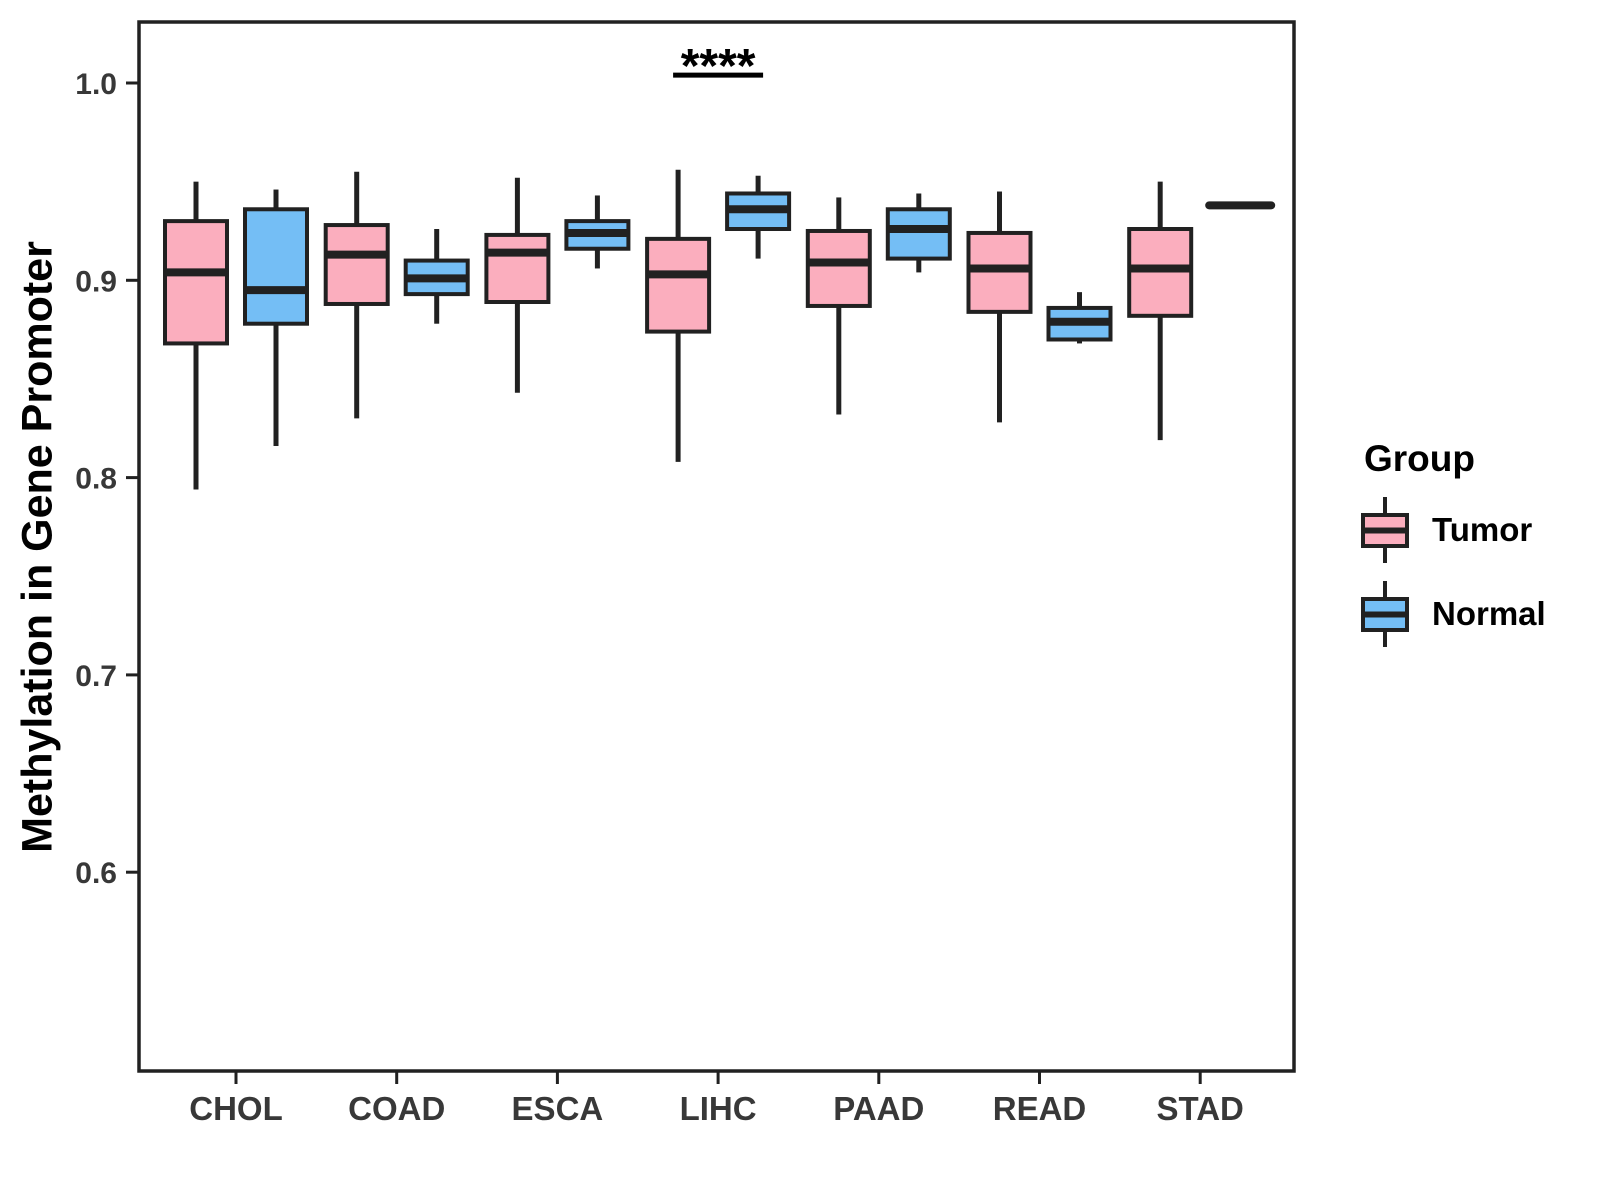 The width and height of the screenshot is (1600, 1200). What do you see at coordinates (96, 281) in the screenshot?
I see `y-tick-label: 0.9` at bounding box center [96, 281].